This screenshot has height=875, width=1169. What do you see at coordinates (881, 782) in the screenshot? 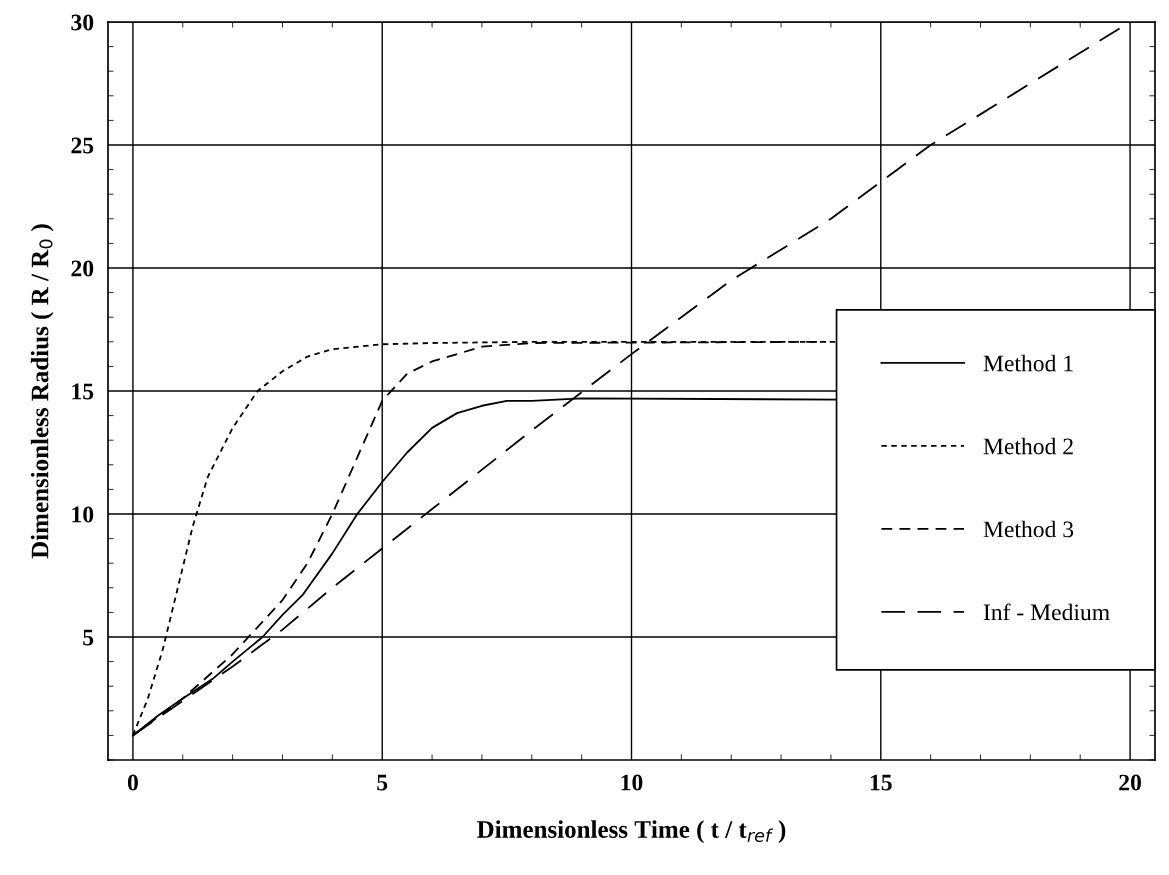
I see `x-tick-label: 15` at bounding box center [881, 782].